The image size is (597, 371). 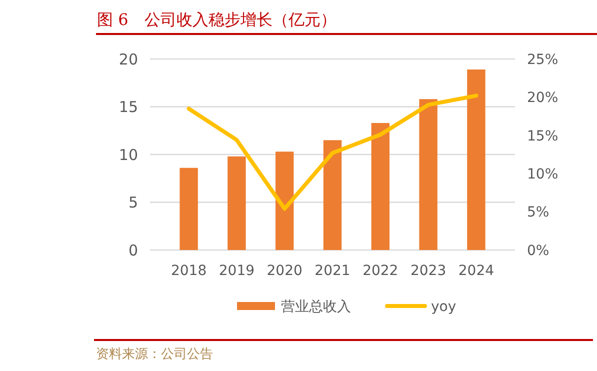 I want to click on legend-label: yoy, so click(x=443, y=307).